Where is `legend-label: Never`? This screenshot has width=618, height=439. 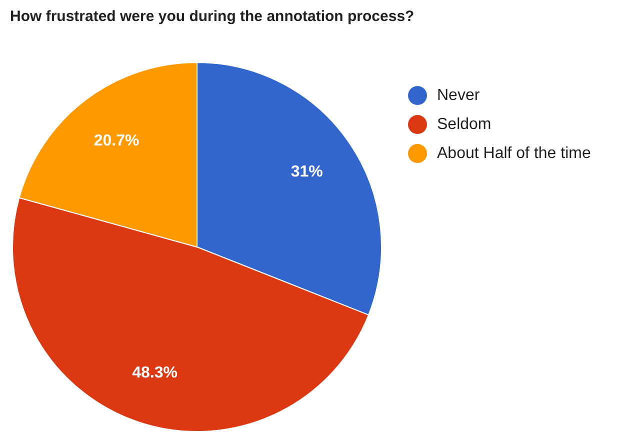 legend-label: Never is located at coordinates (458, 96).